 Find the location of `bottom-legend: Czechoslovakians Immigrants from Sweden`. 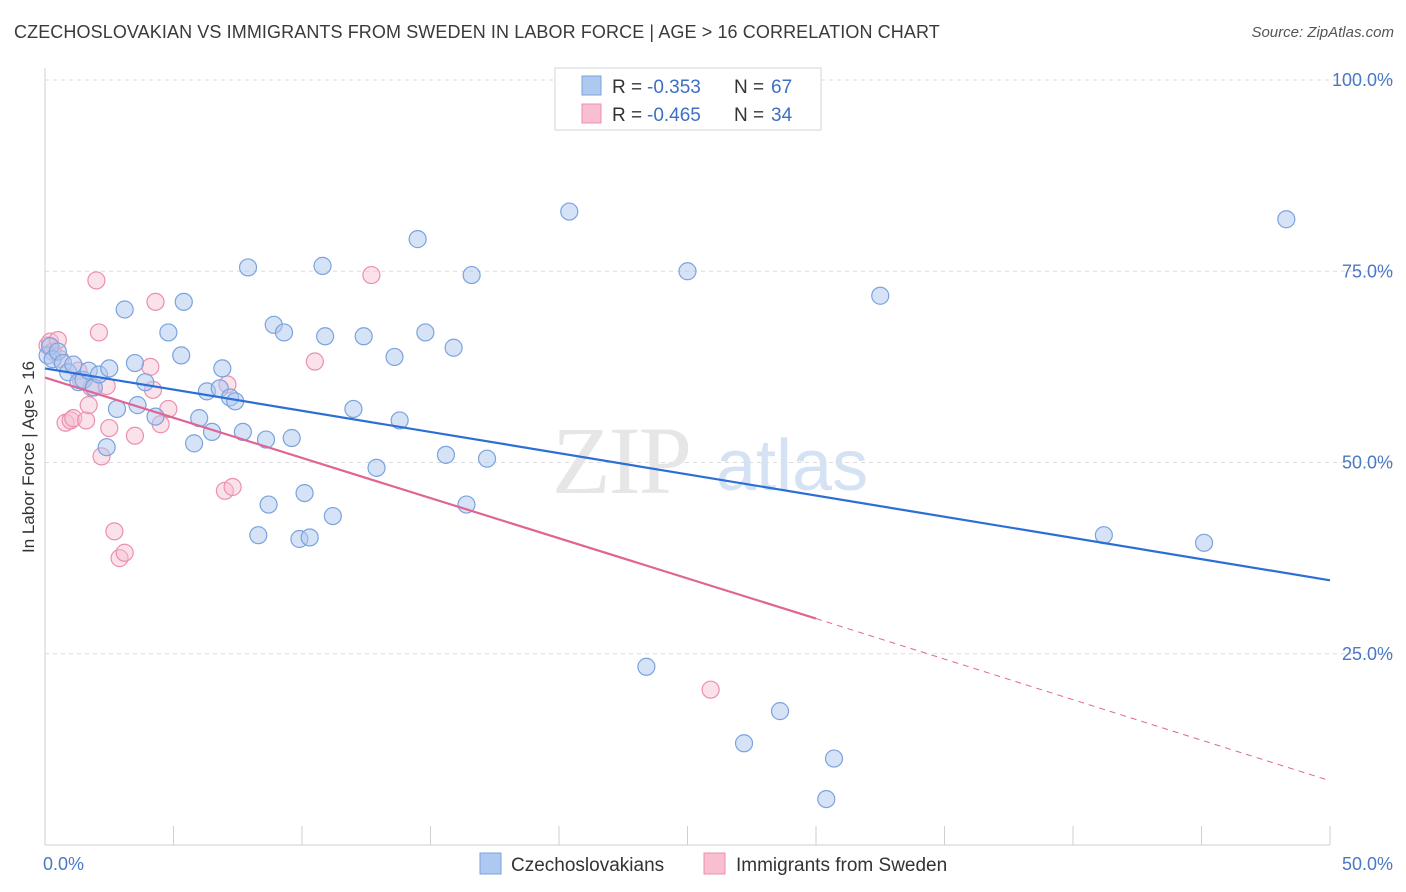

bottom-legend: Czechoslovakians Immigrants from Sweden is located at coordinates (713, 864).